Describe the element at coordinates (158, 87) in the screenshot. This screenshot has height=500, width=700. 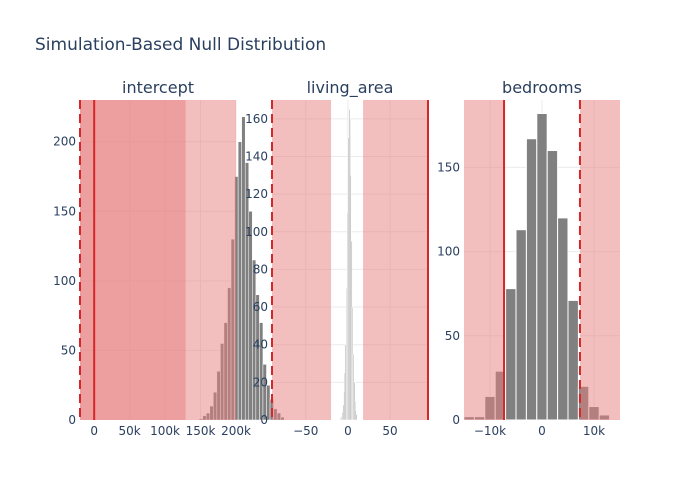
I see `panel-subtitle: intercept` at that location.